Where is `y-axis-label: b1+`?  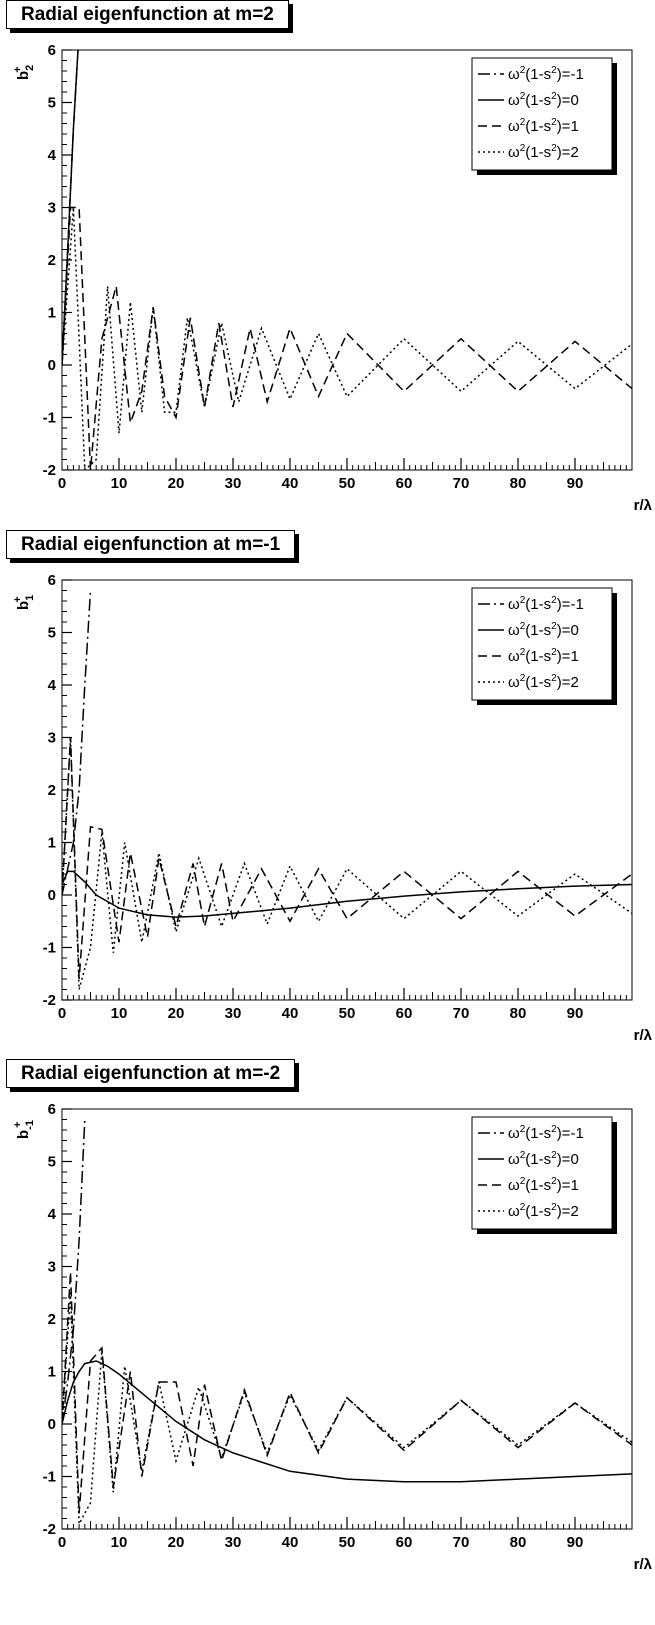 y-axis-label: b1+ is located at coordinates (24, 602).